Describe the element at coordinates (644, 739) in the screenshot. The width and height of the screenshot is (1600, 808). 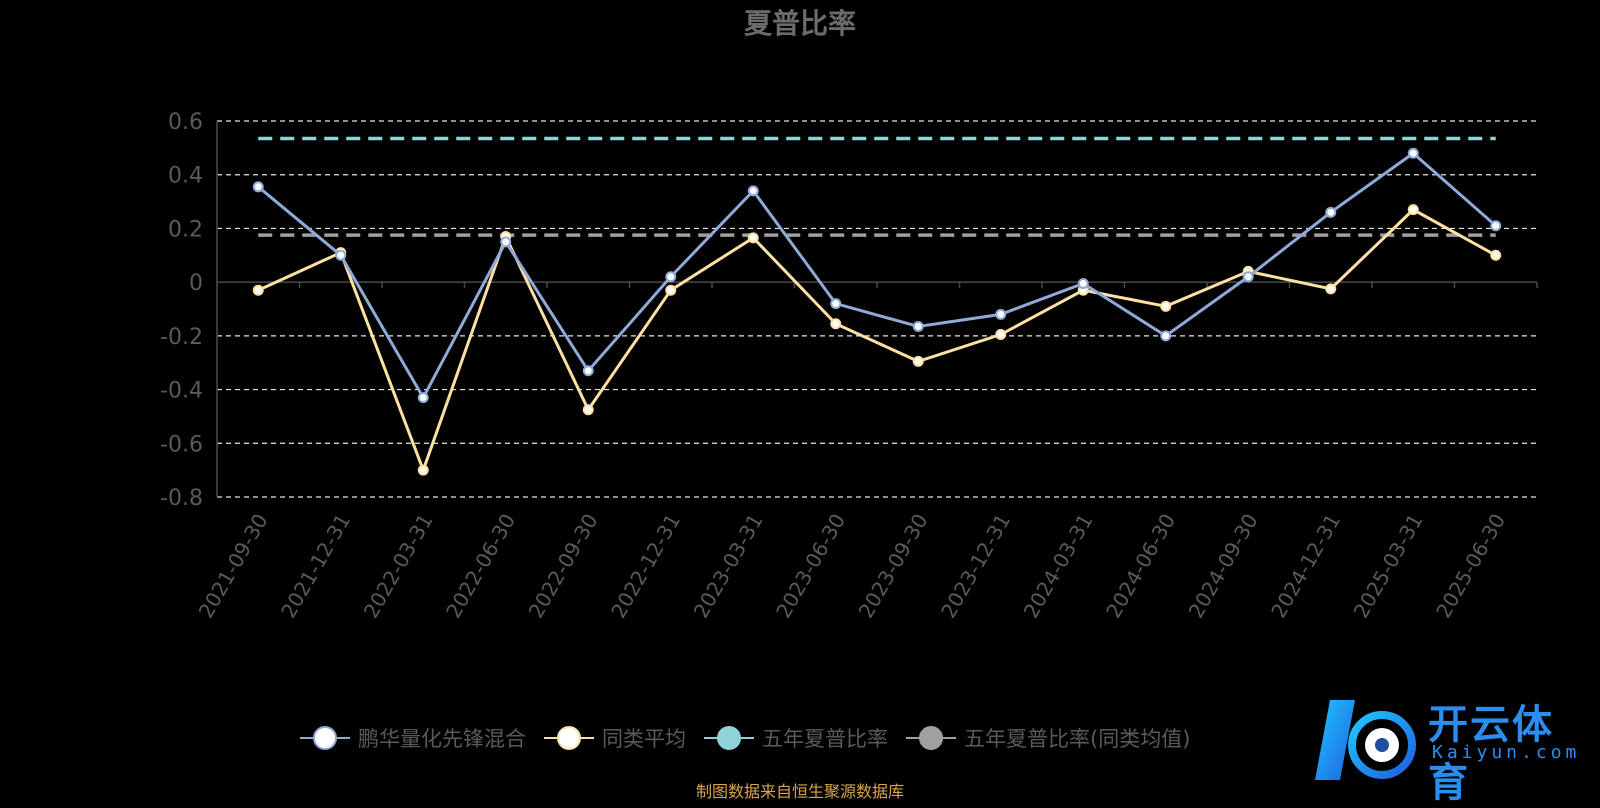
I see `legend-label-peer-average: 同类平均` at that location.